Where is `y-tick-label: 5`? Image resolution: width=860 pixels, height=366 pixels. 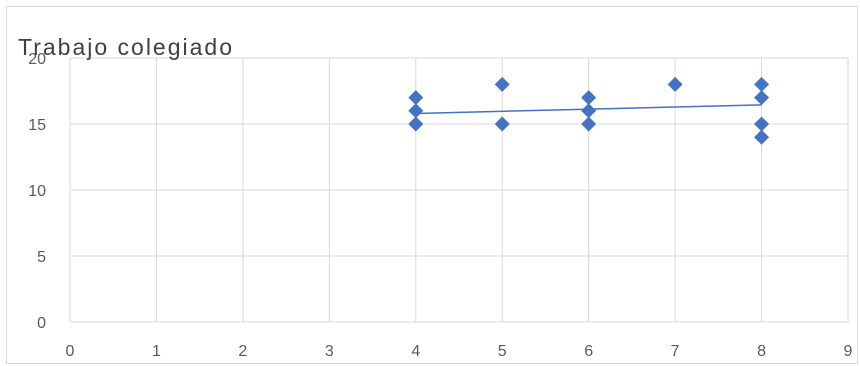
y-tick-label: 5 is located at coordinates (41, 257).